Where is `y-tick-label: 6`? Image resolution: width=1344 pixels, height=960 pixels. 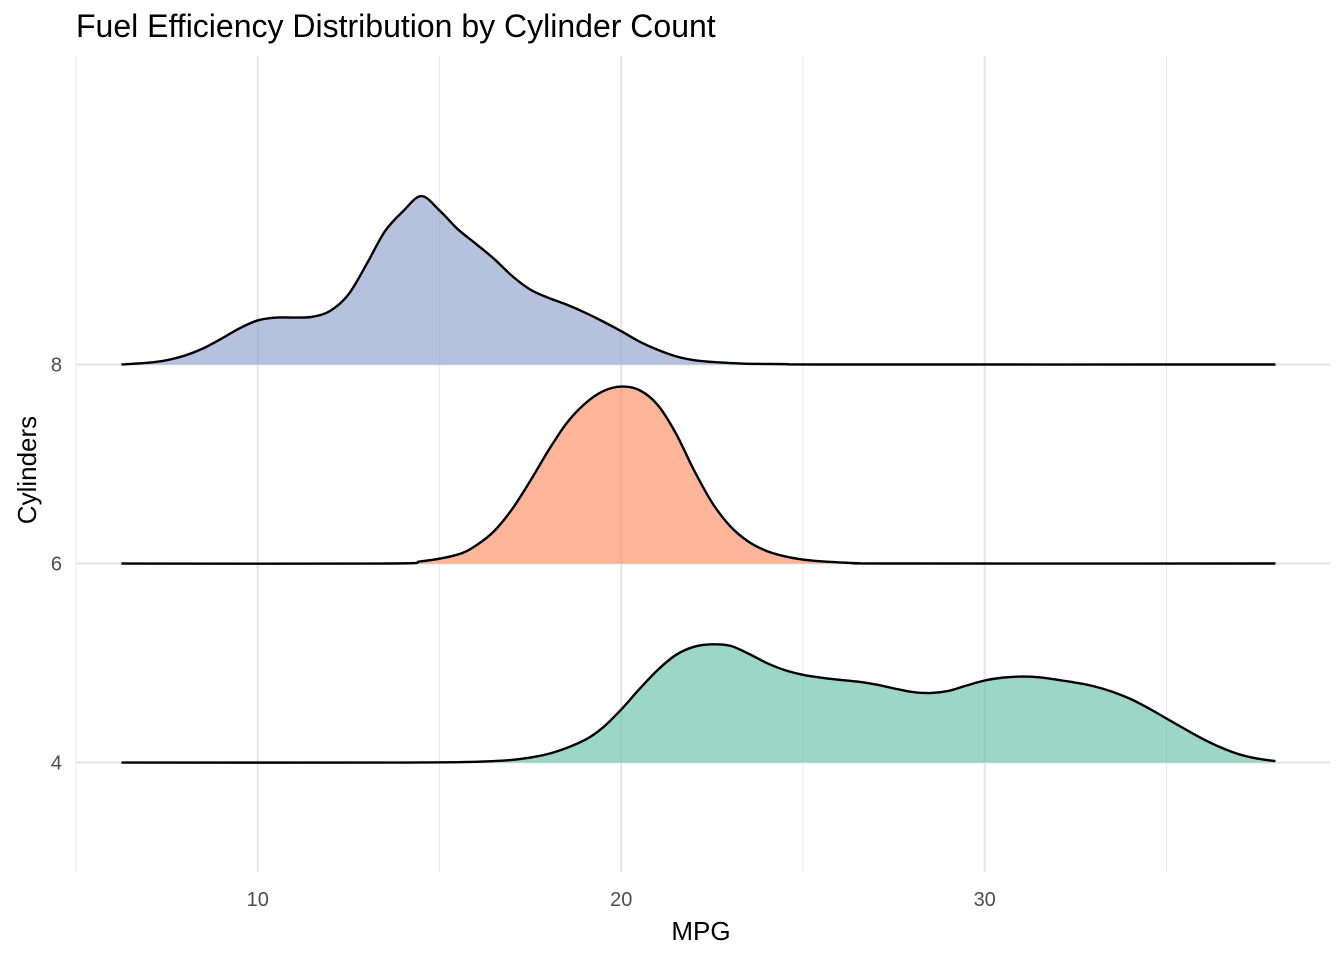
y-tick-label: 6 is located at coordinates (56, 565).